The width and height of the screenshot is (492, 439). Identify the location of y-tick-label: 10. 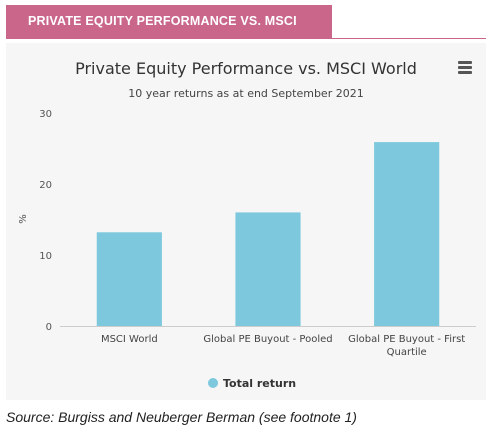
(45, 256).